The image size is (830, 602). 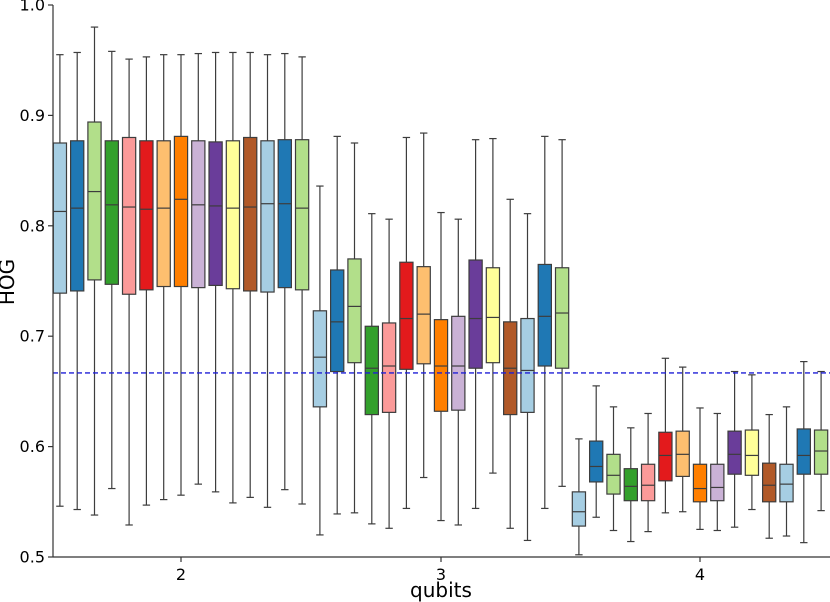 What do you see at coordinates (32, 336) in the screenshot?
I see `y-tick-label: 0.7` at bounding box center [32, 336].